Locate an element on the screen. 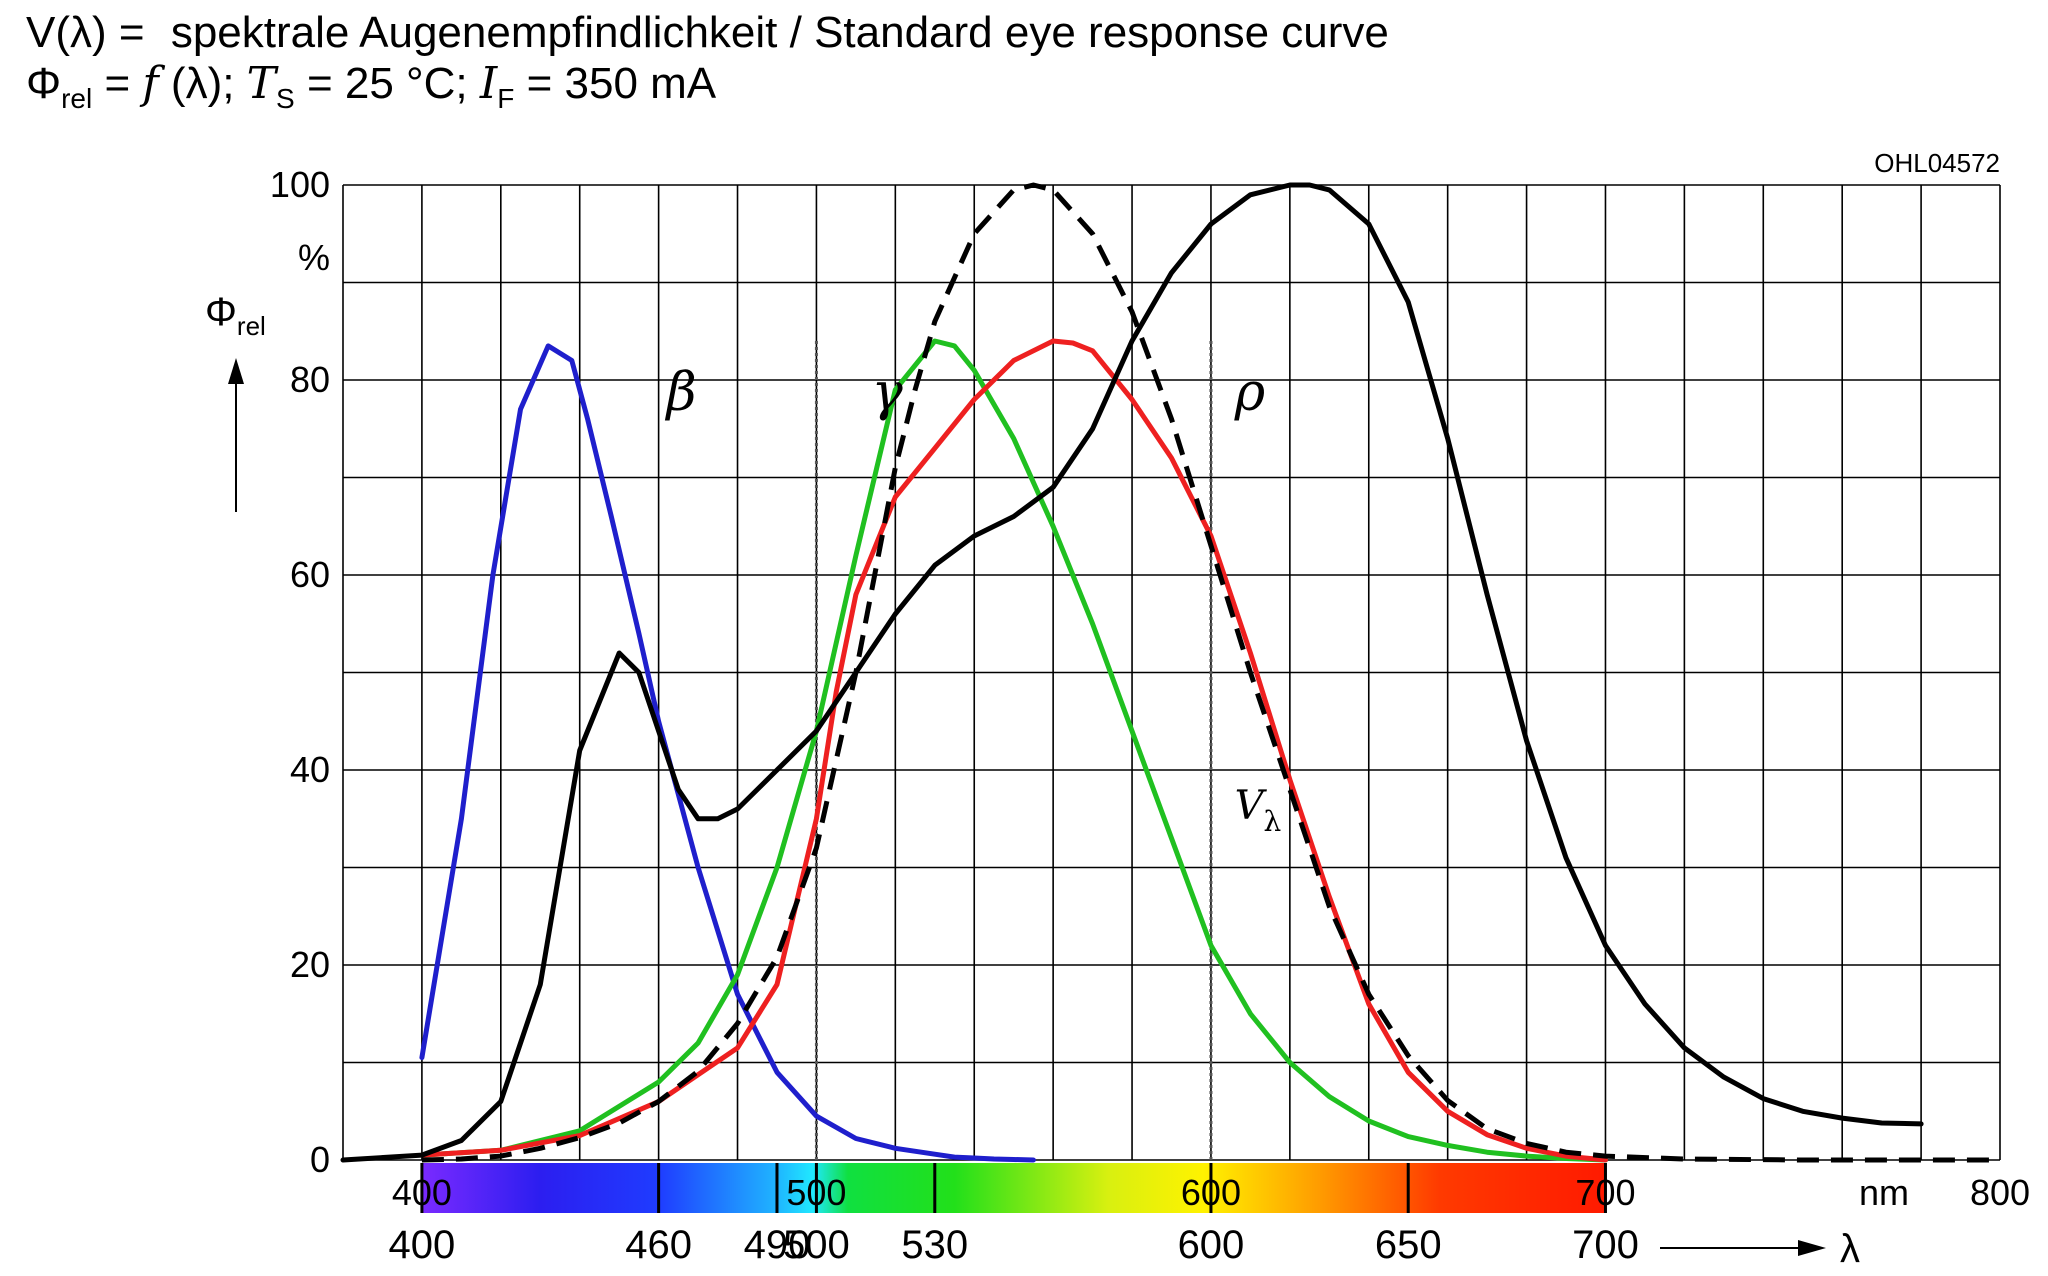  y-tick-label: 40 is located at coordinates (310, 769).